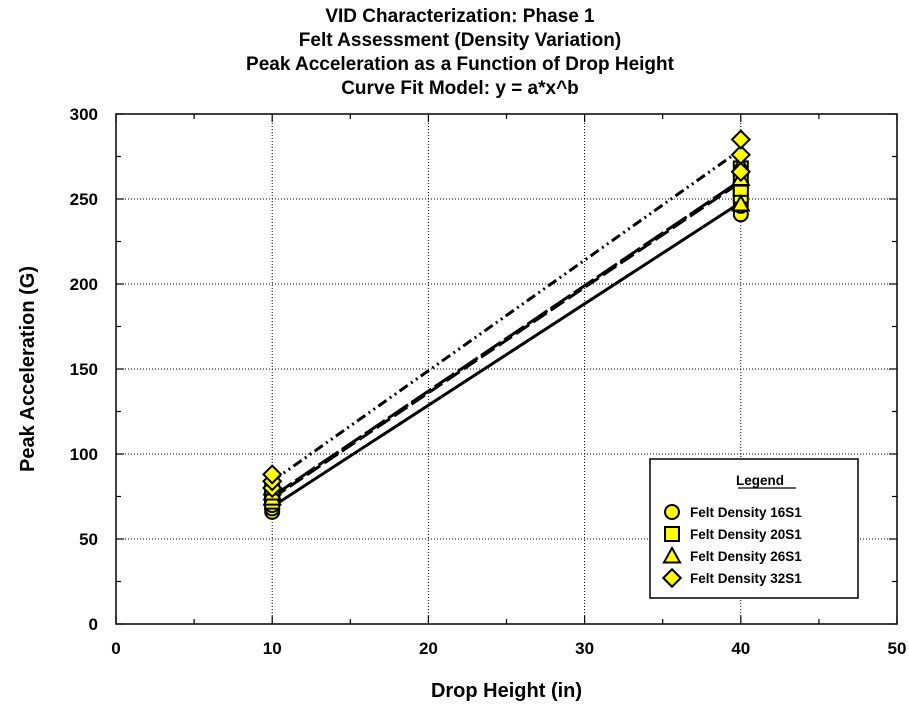 This screenshot has height=707, width=909. I want to click on legend-title: Legend, so click(760, 480).